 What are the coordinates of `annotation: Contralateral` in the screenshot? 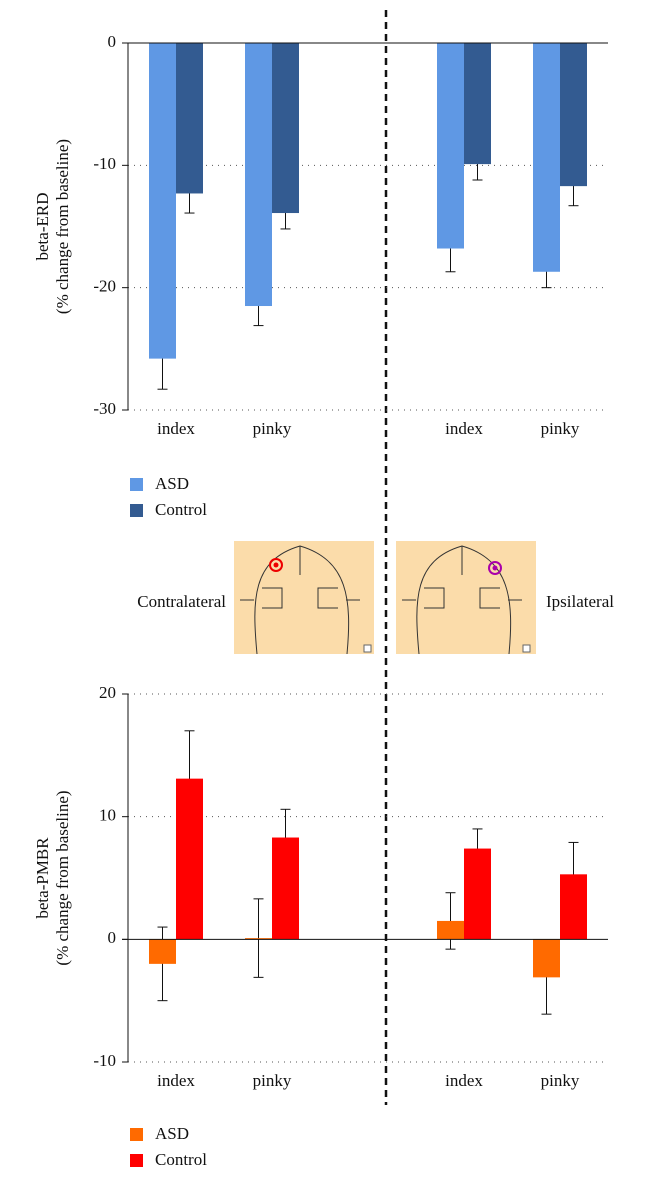 It's located at (181, 601).